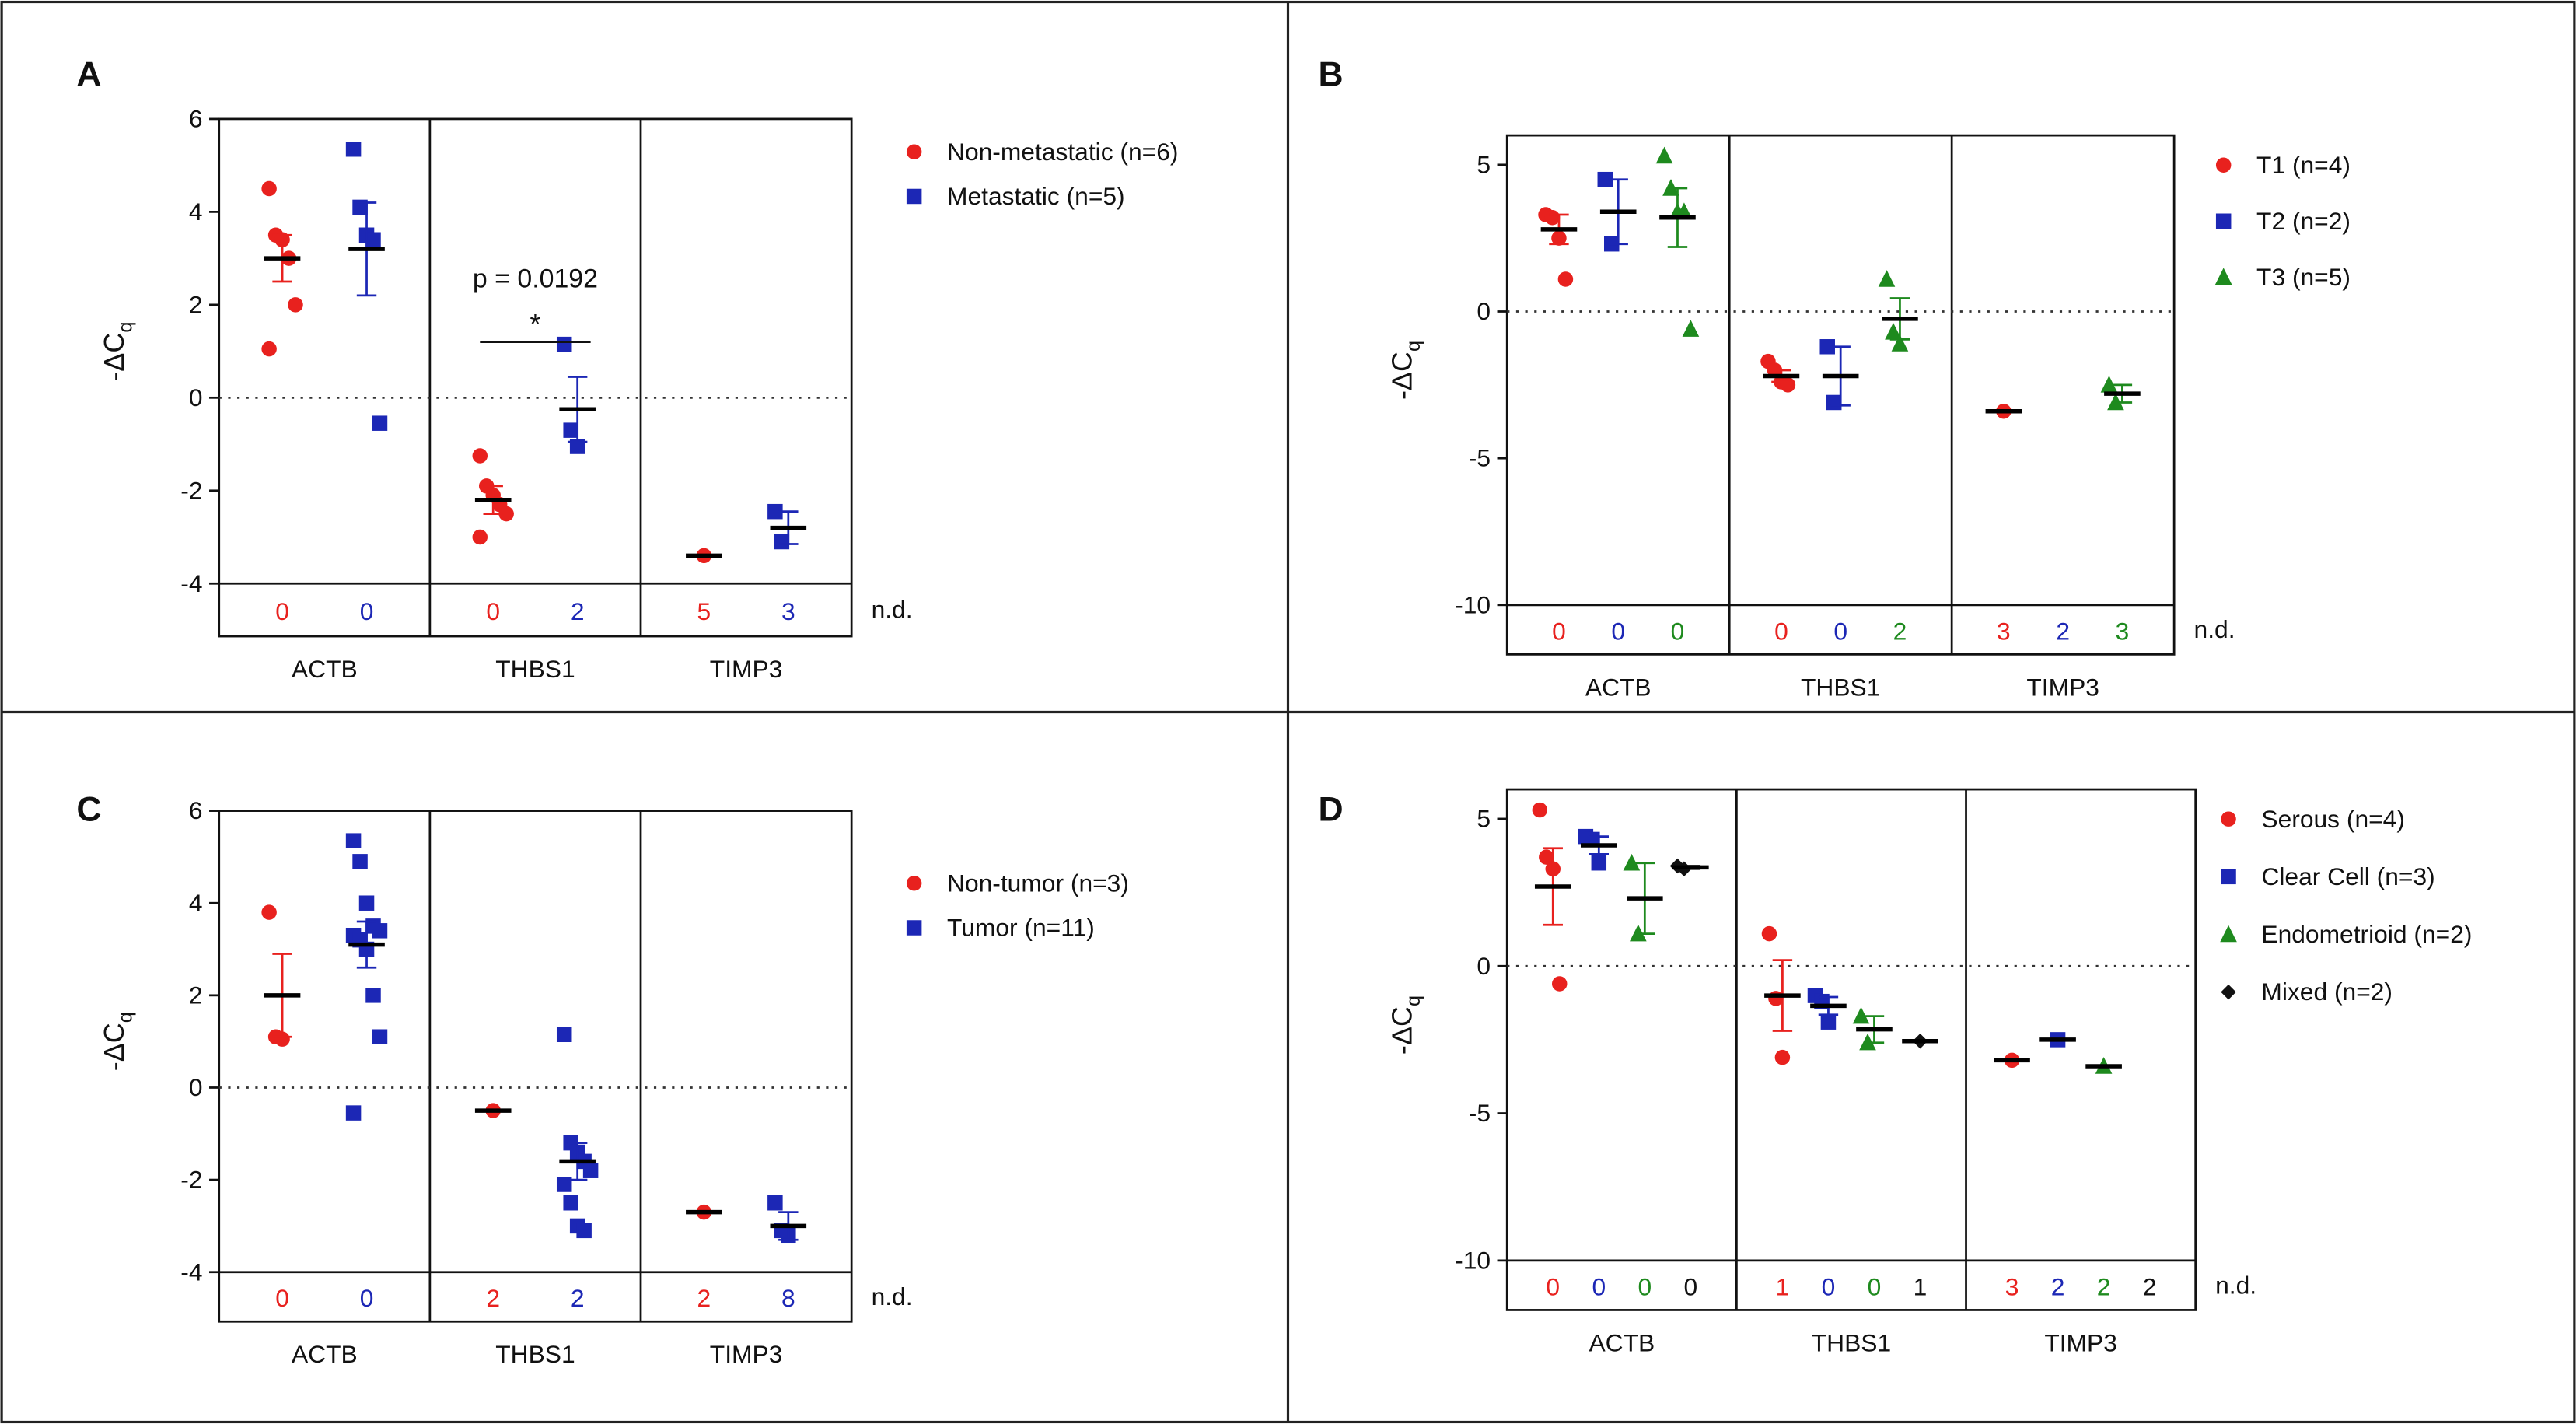 The image size is (2576, 1424). Describe the element at coordinates (2326, 992) in the screenshot. I see `legend-label: Mixed (n=2)` at that location.